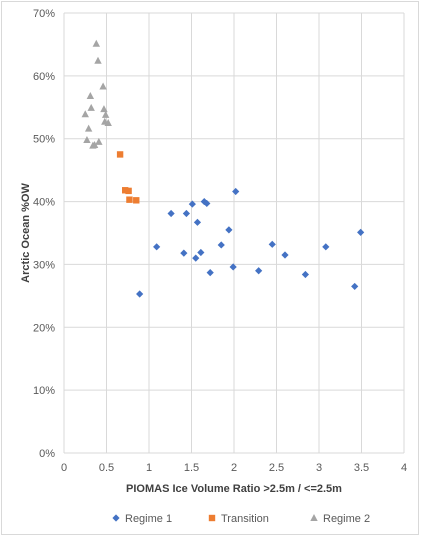 The width and height of the screenshot is (421, 537). Describe the element at coordinates (44, 140) in the screenshot. I see `y-tick-label: 50%` at that location.